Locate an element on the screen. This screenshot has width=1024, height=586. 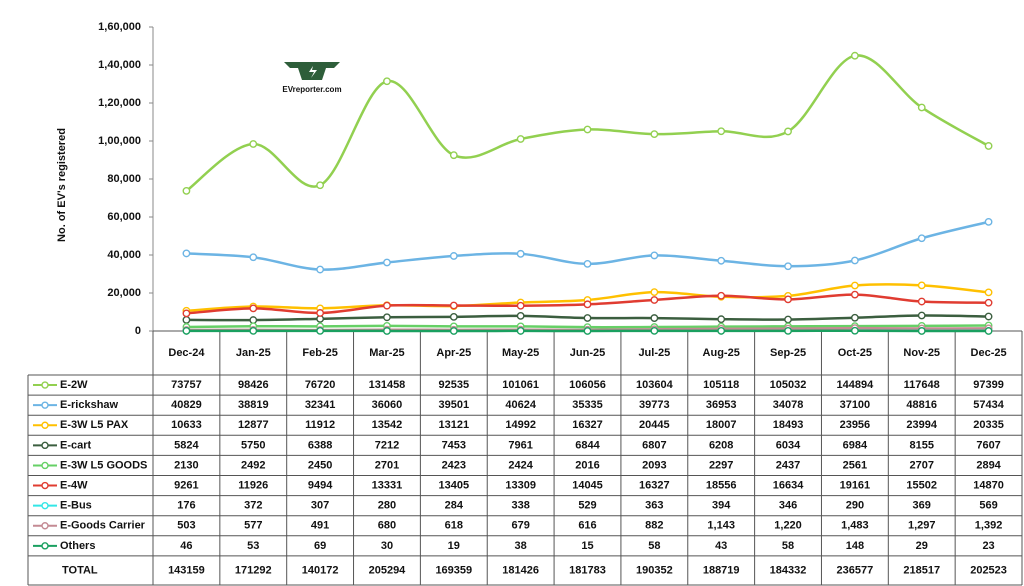
table-cell: 40624 is located at coordinates (520, 405).